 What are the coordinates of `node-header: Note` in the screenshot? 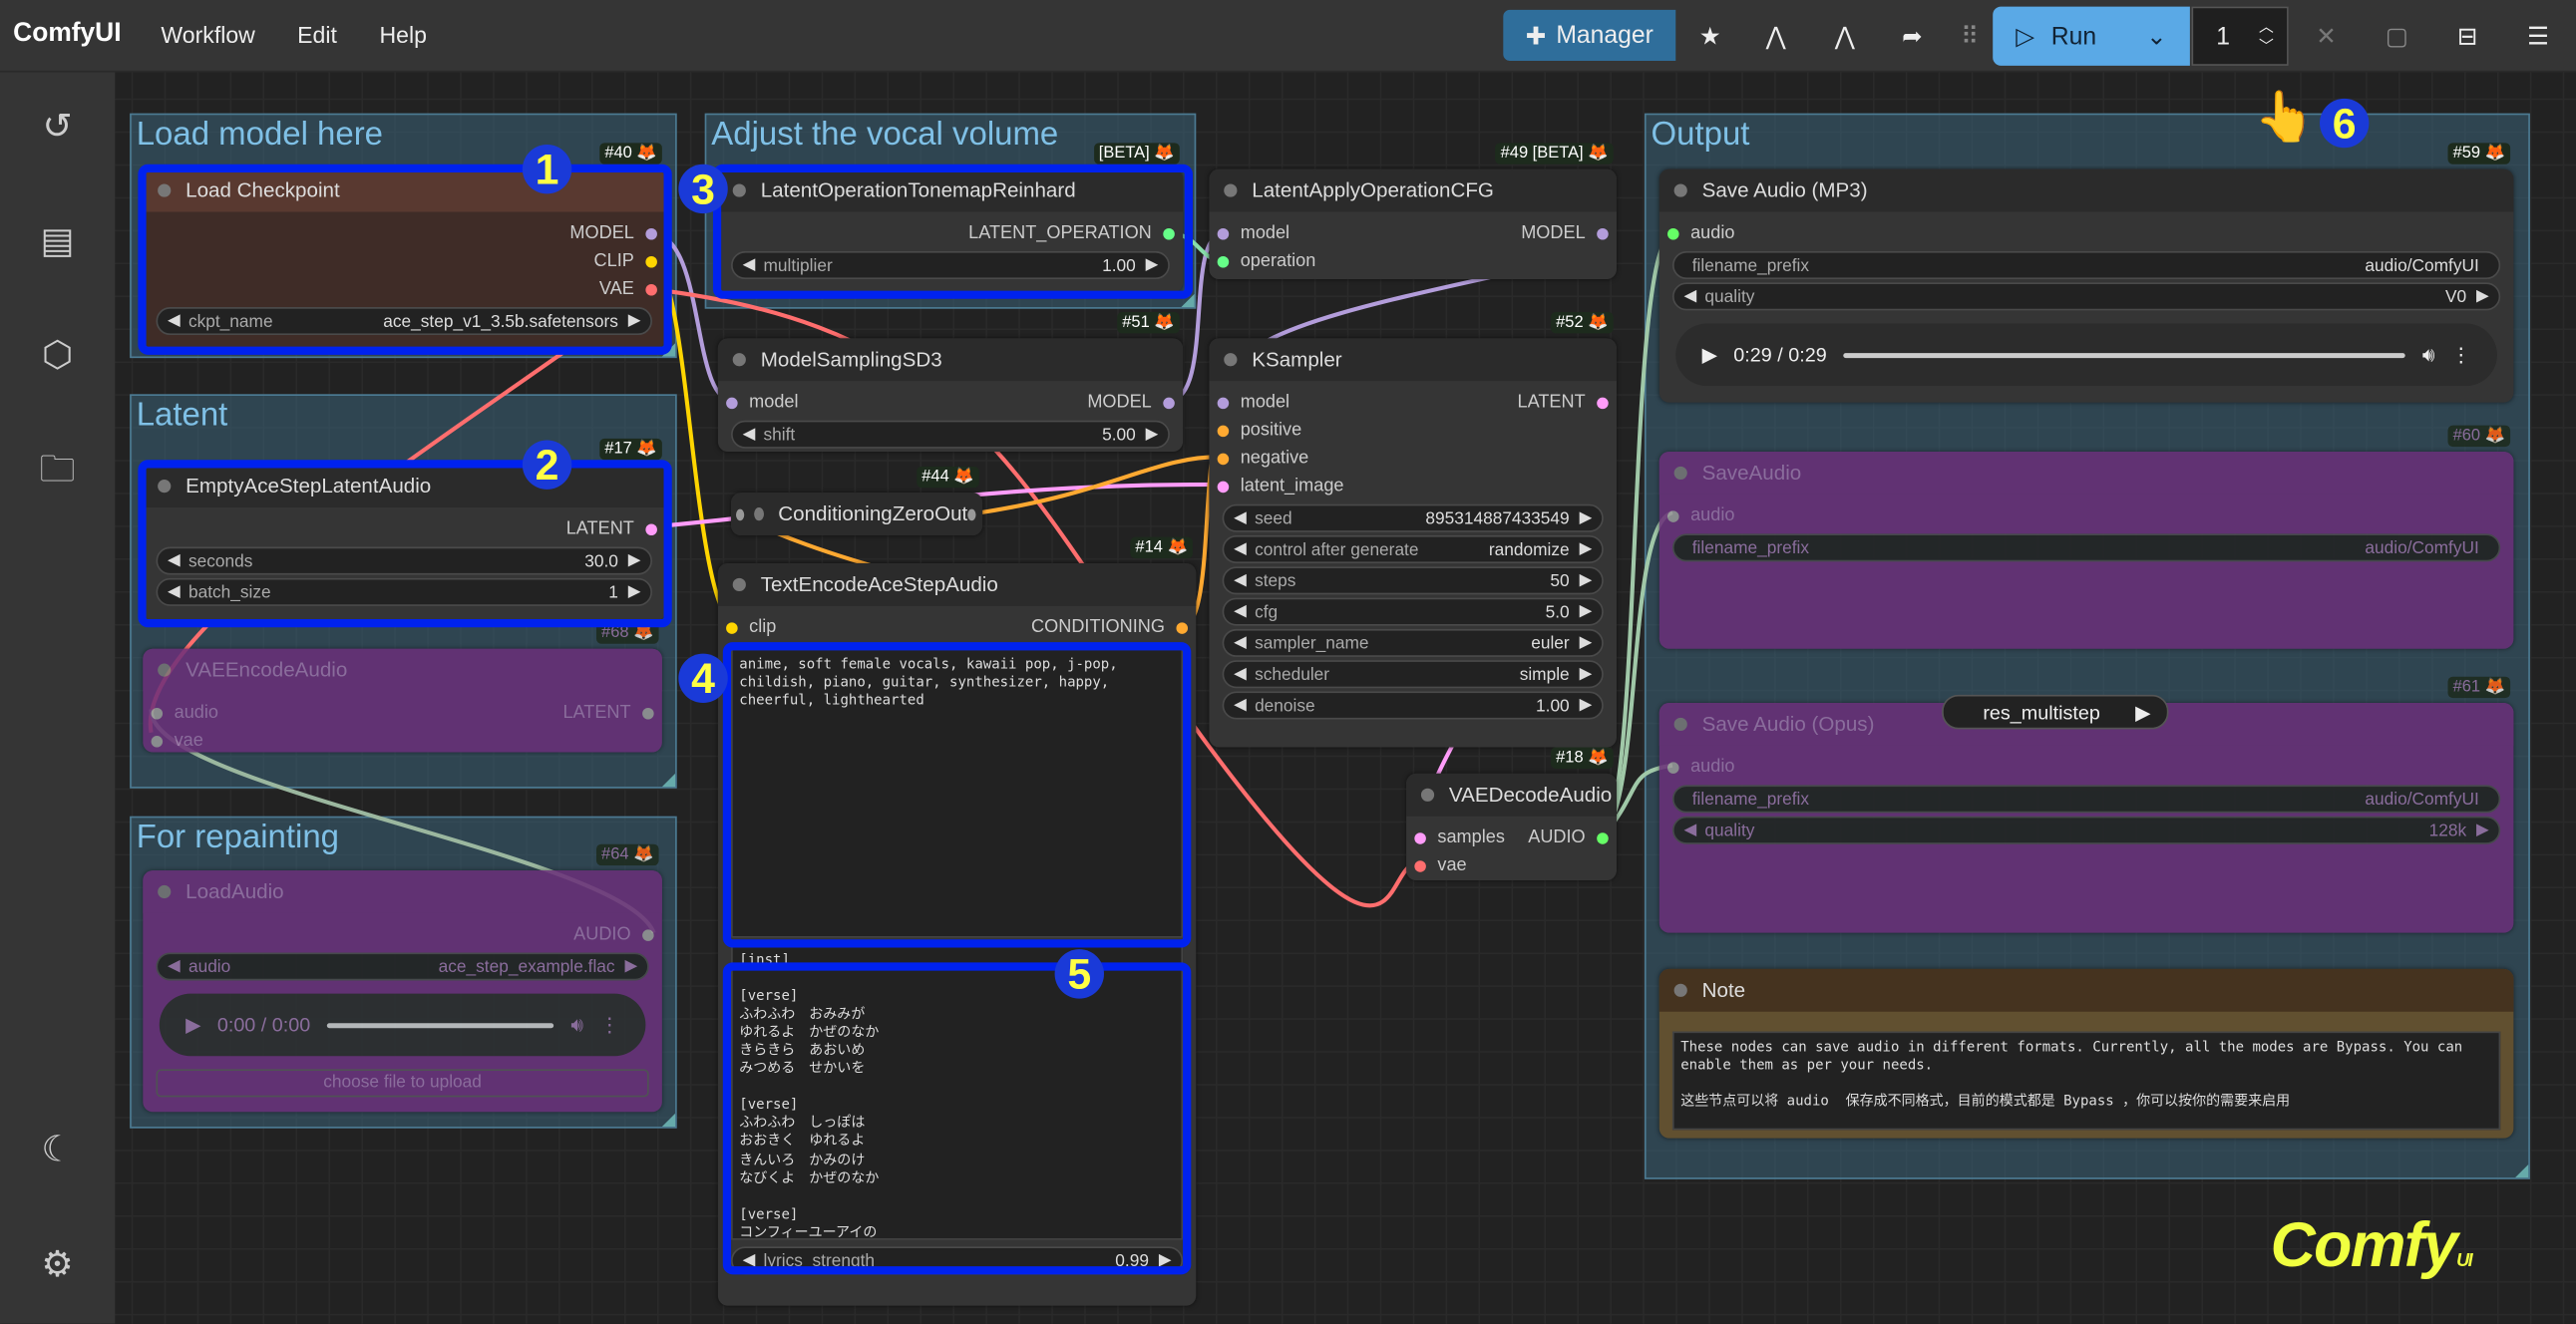 It's located at (2086, 990).